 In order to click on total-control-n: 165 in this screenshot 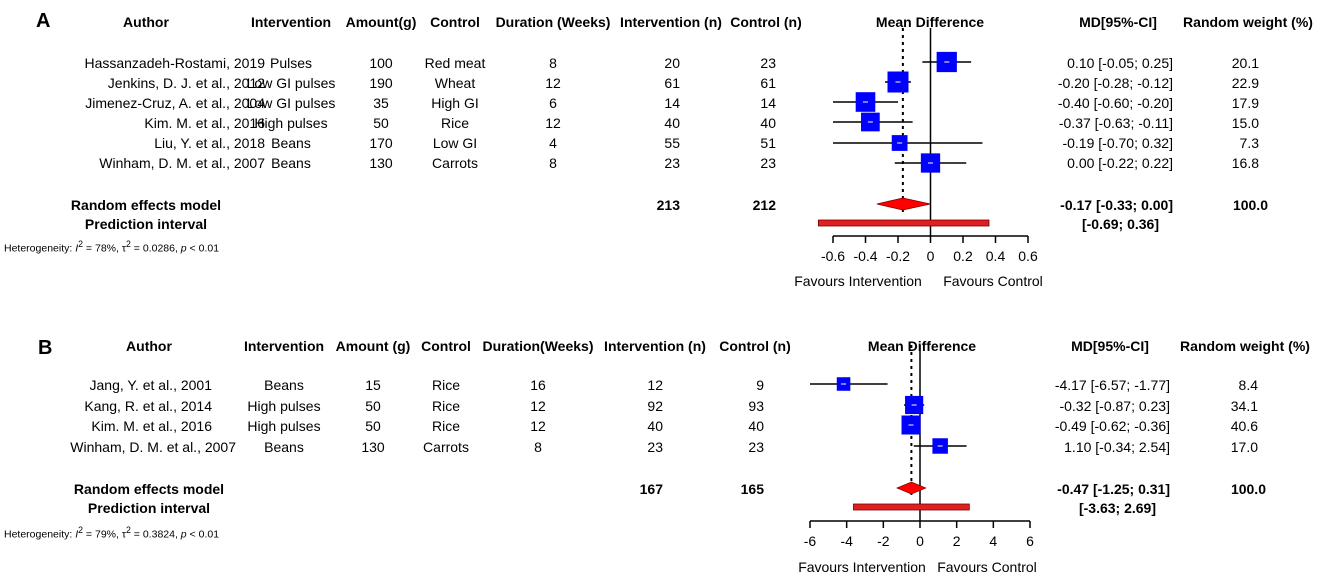, I will do `click(752, 489)`.